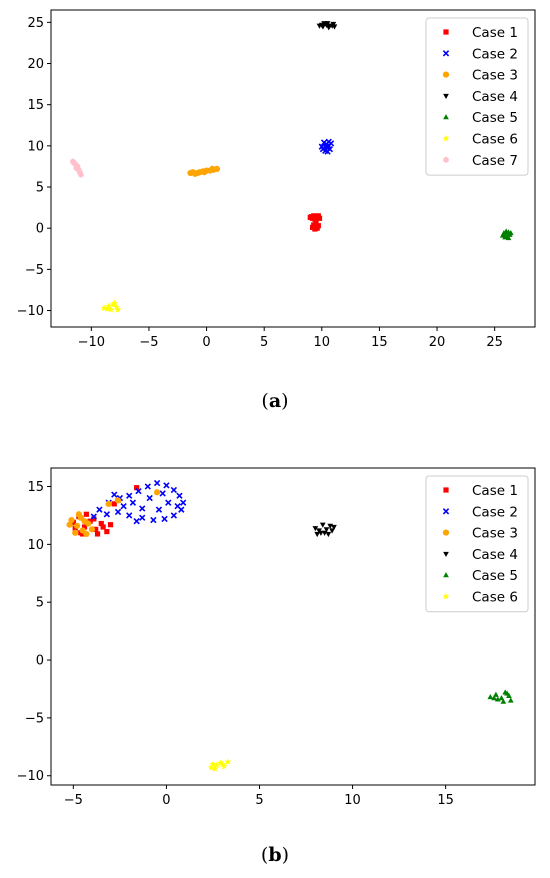 This screenshot has width=550, height=878. Describe the element at coordinates (495, 598) in the screenshot. I see `chart-b-legend-label: Case 6` at that location.